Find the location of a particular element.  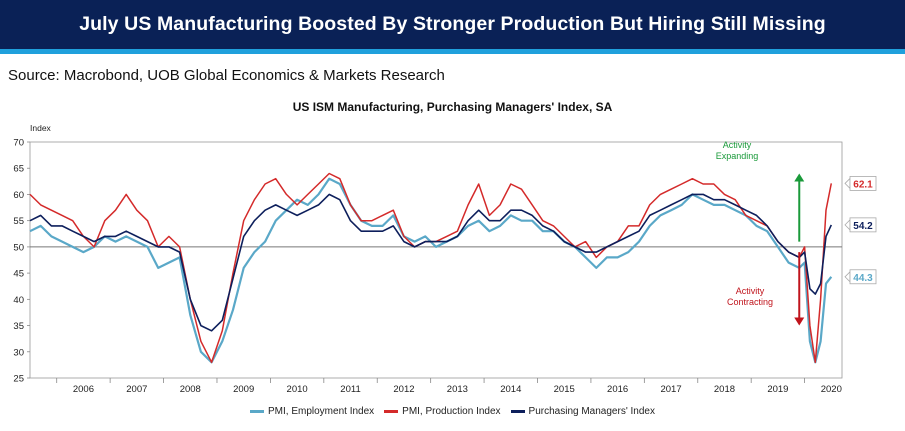

legend-label-production: PMI, Production Index is located at coordinates (451, 411).